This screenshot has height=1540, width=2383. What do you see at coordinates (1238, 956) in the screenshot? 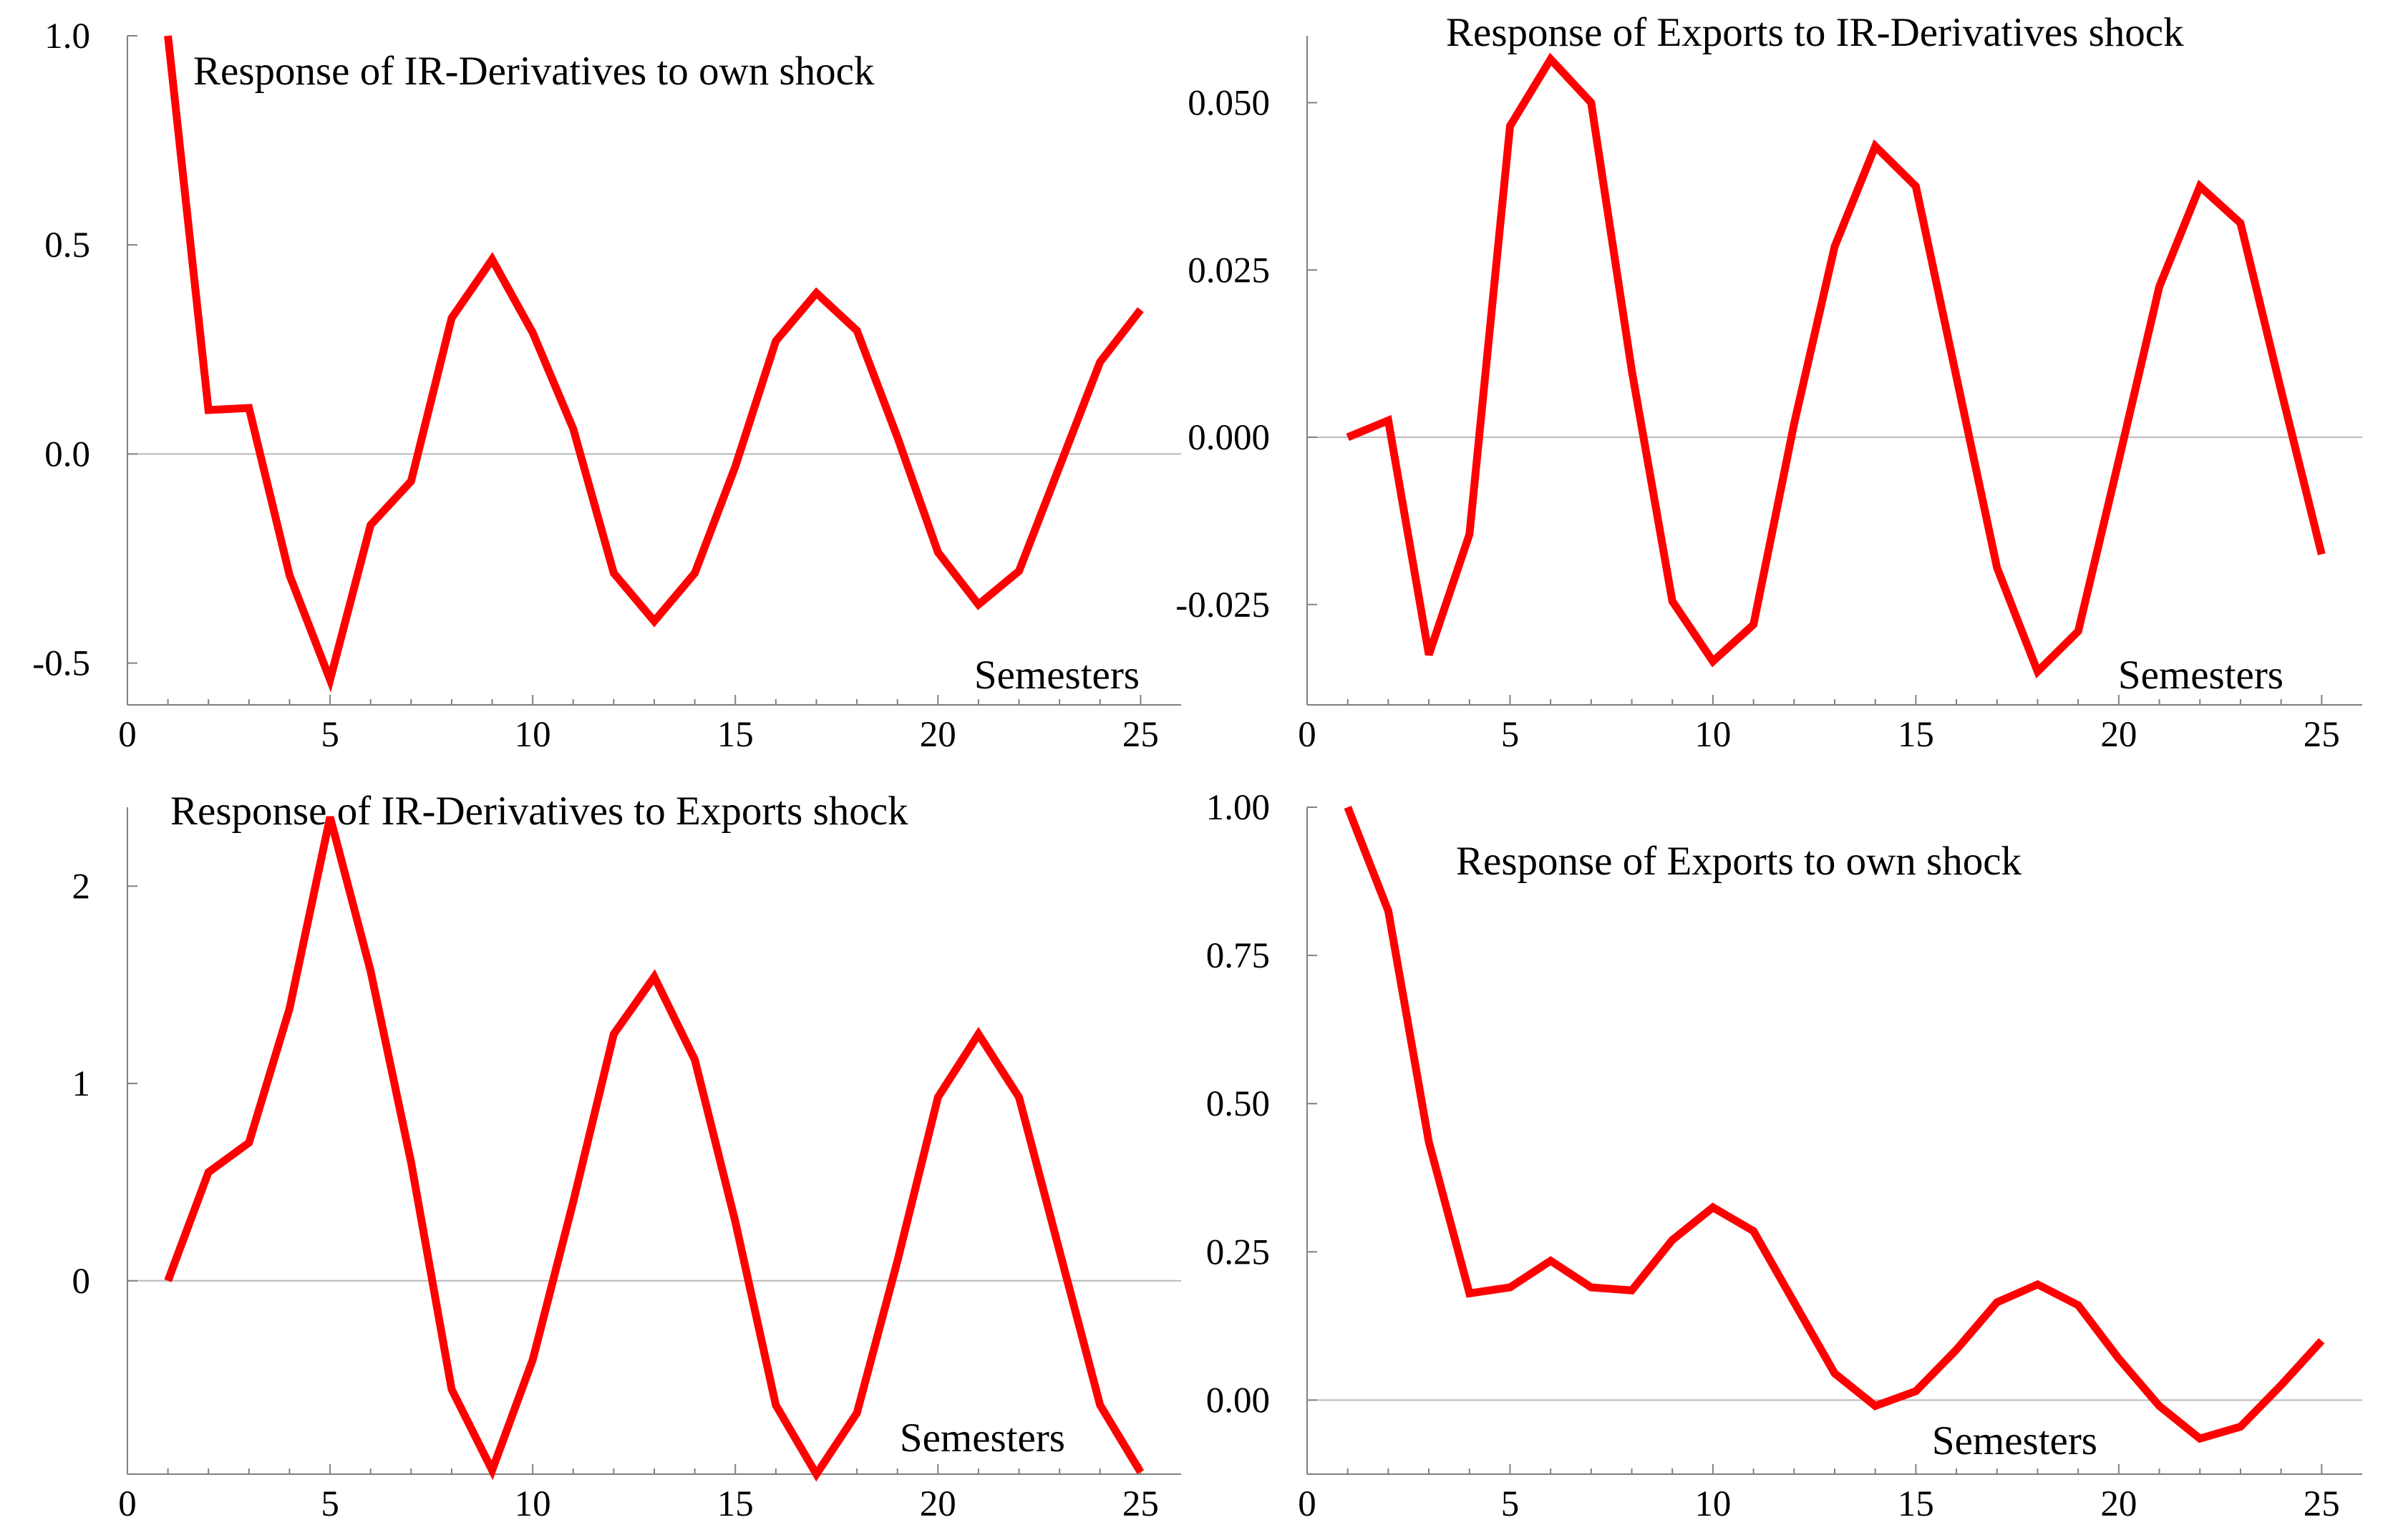
I see `y-tick-label: 0.75` at bounding box center [1238, 956].